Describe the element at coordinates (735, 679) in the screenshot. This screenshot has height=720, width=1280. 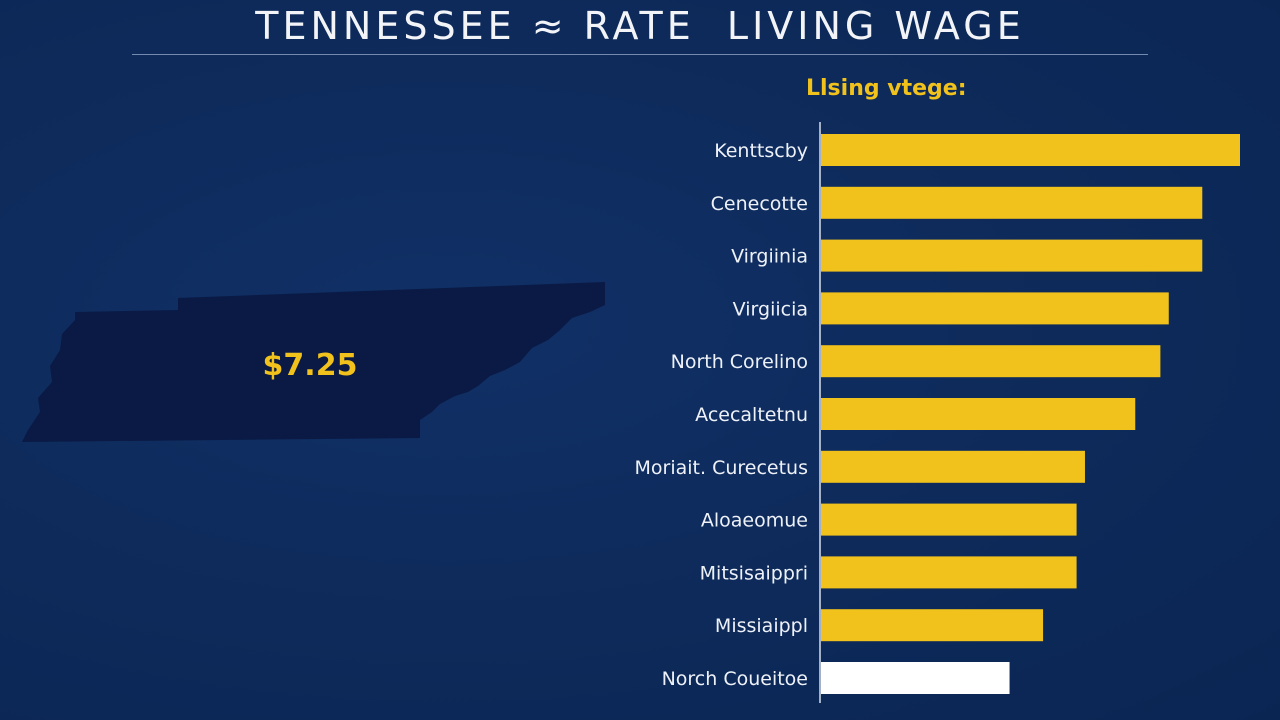
I see `category-label-10: Norch Coueitoe` at that location.